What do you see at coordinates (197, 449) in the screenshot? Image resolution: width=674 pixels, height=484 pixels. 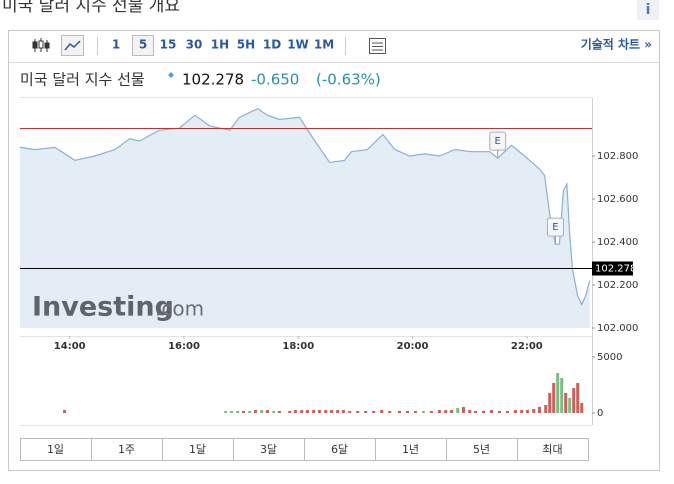 I see `range-tab-label: 1달` at bounding box center [197, 449].